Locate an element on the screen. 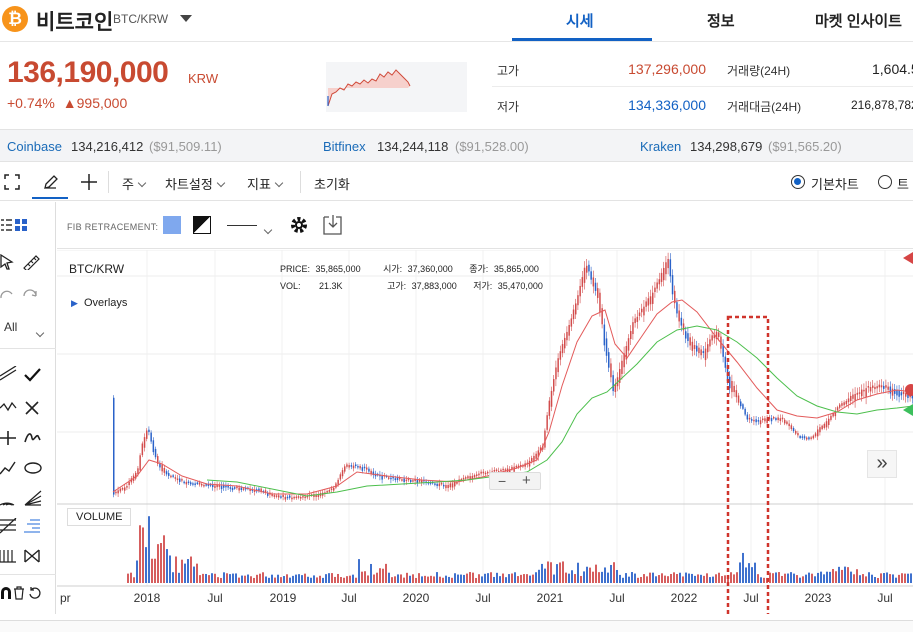 The image size is (913, 632). gann-box-icon is located at coordinates (9, 556).